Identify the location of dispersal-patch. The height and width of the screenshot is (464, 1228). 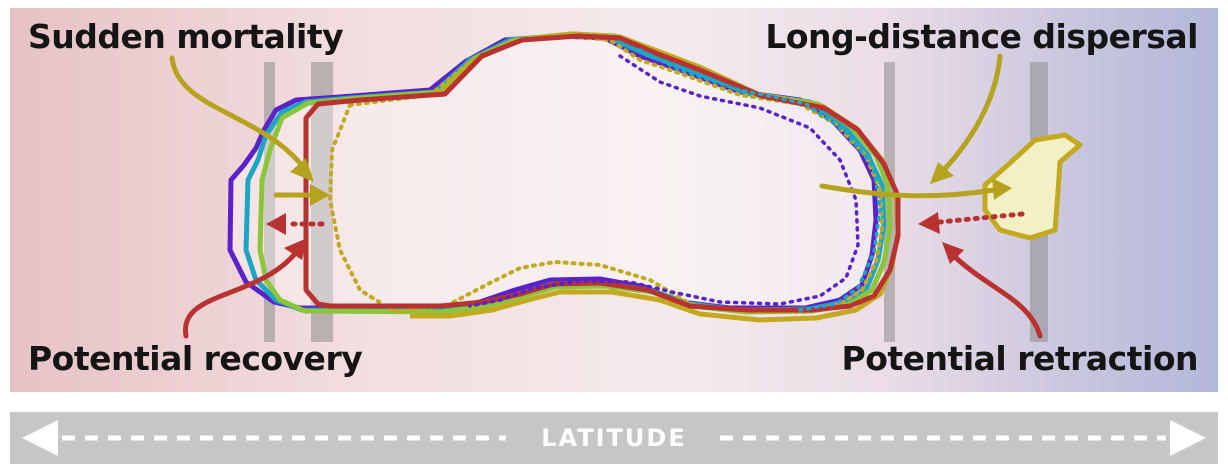
(1032, 186).